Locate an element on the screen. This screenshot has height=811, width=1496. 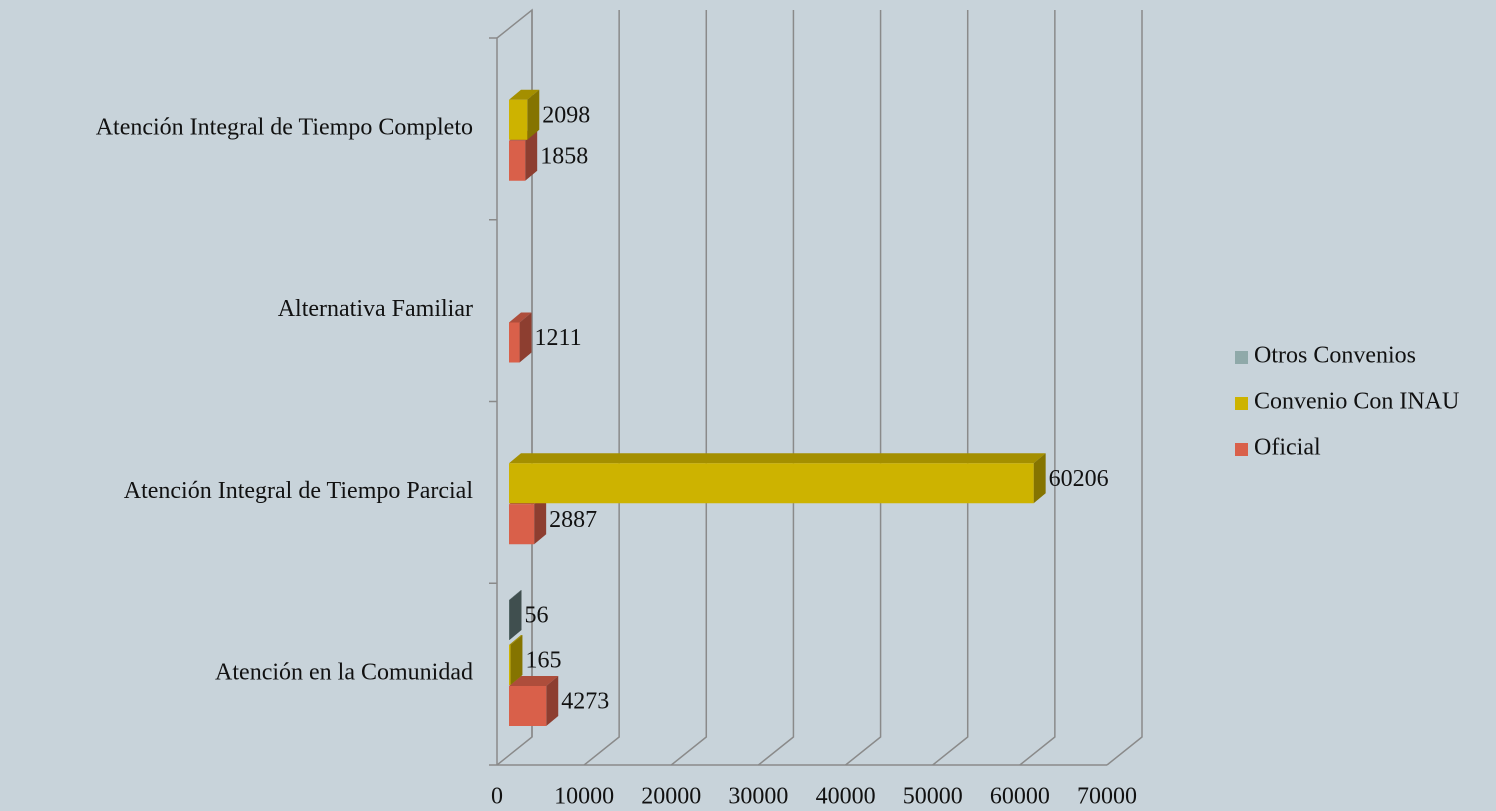
data-label: 2887 is located at coordinates (573, 520).